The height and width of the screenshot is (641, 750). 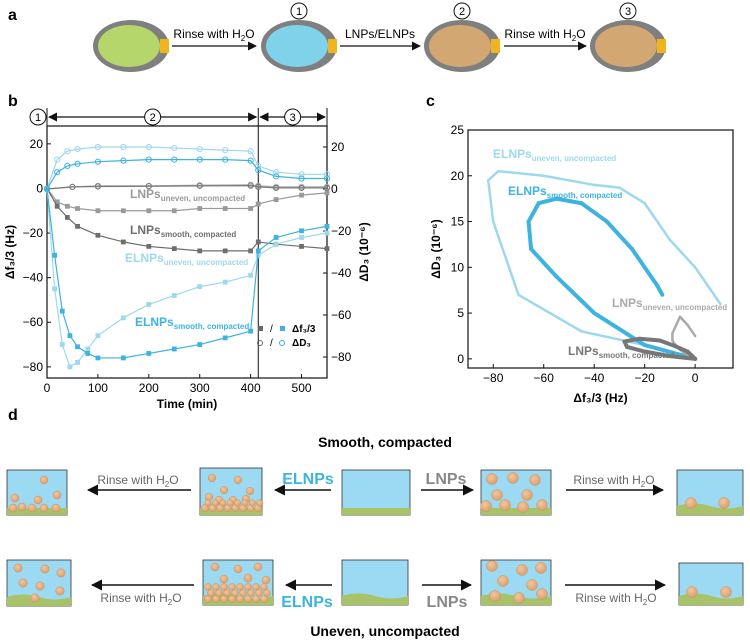 I want to click on y-left-tick-label: 20, so click(x=37, y=144).